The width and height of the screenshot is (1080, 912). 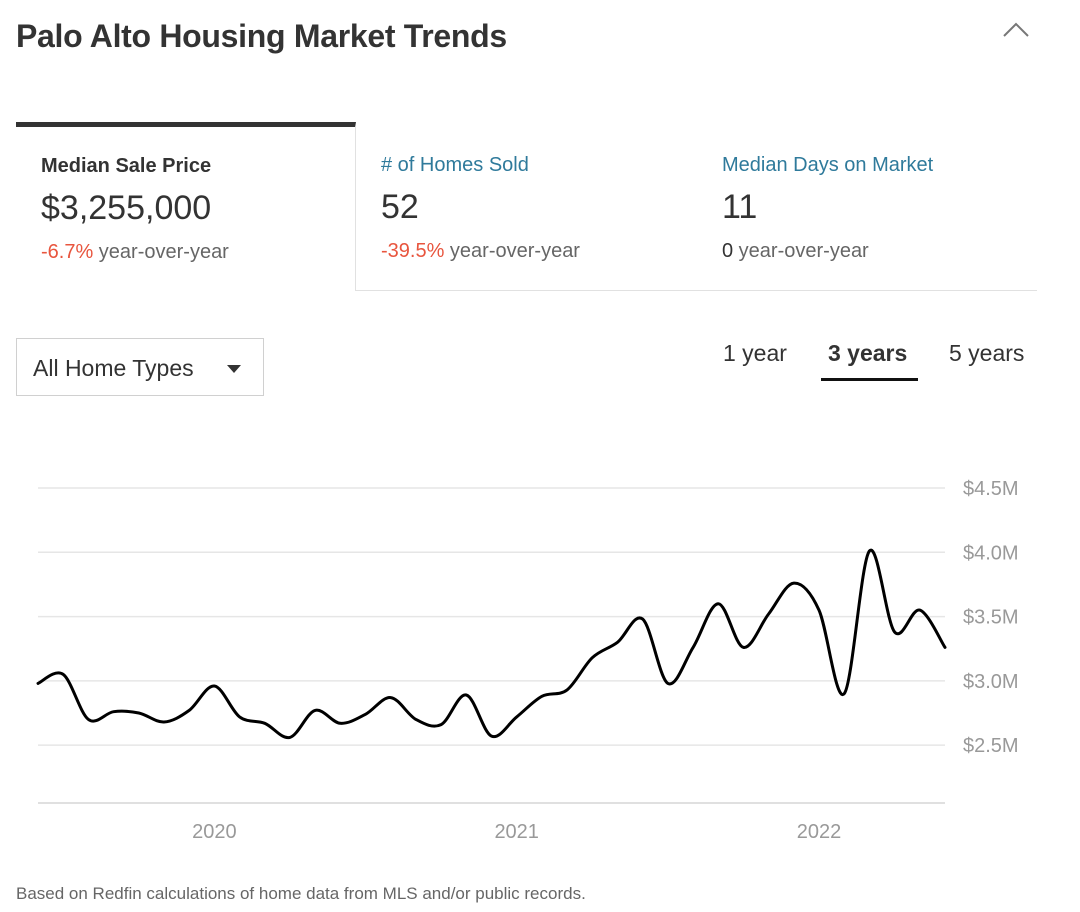 I want to click on y-tick-label: $4.0M, so click(x=991, y=553).